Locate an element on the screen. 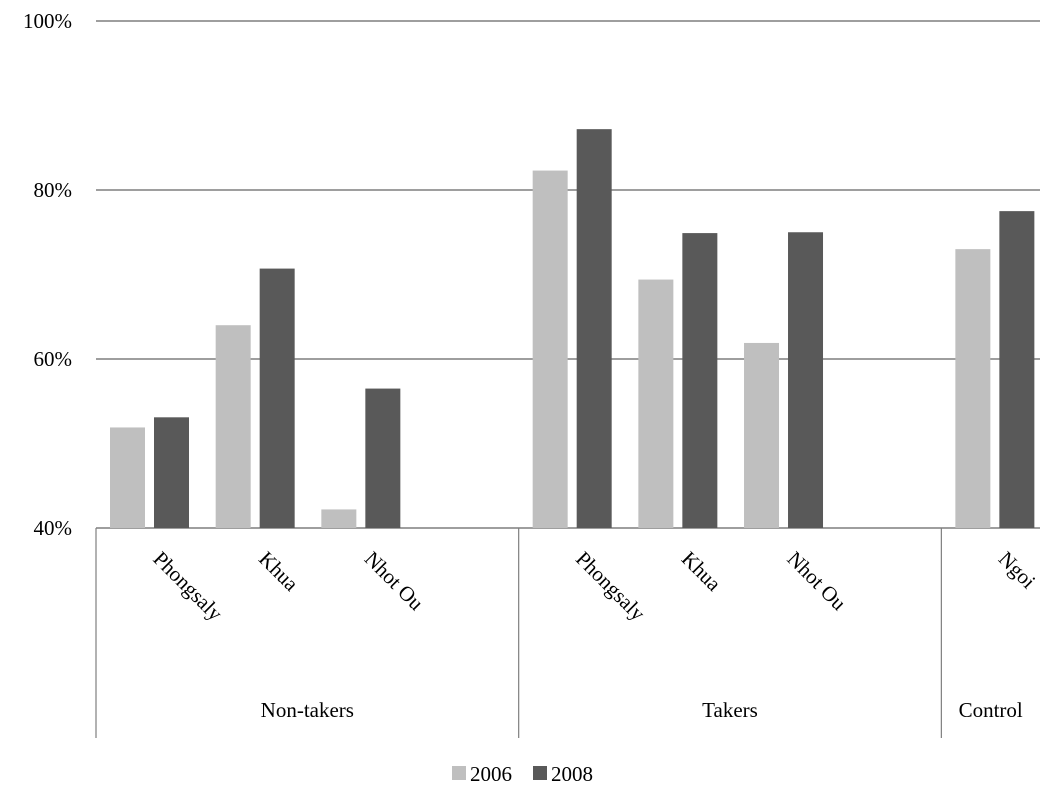 The image size is (1040, 791). y-axis-tick-labels: 40% 60% 80% 100% is located at coordinates (47, 274).